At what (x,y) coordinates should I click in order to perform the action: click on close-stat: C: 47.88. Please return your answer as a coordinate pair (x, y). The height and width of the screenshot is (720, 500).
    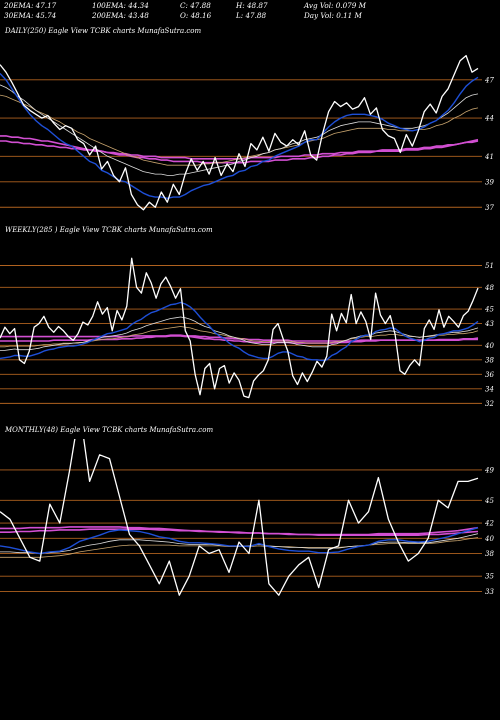
    Looking at the image, I should click on (195, 5).